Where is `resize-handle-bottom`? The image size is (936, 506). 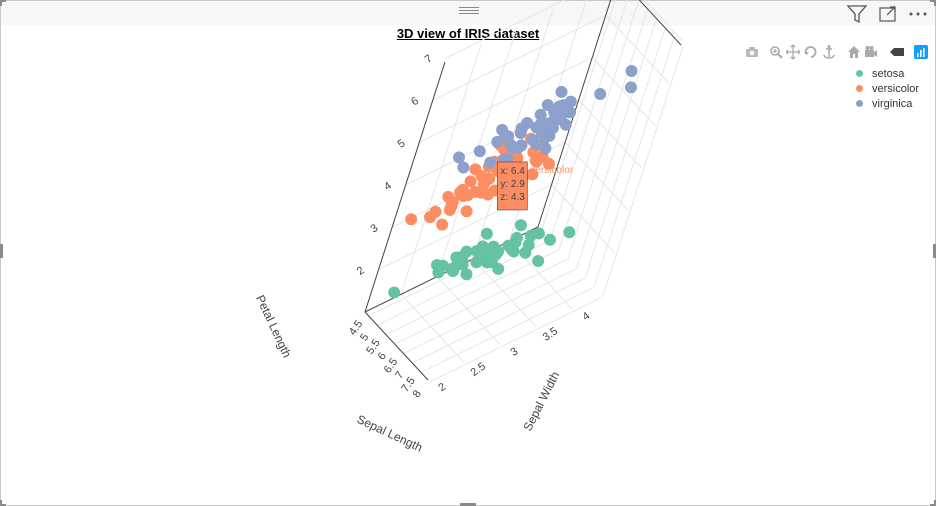 resize-handle-bottom is located at coordinates (468, 504).